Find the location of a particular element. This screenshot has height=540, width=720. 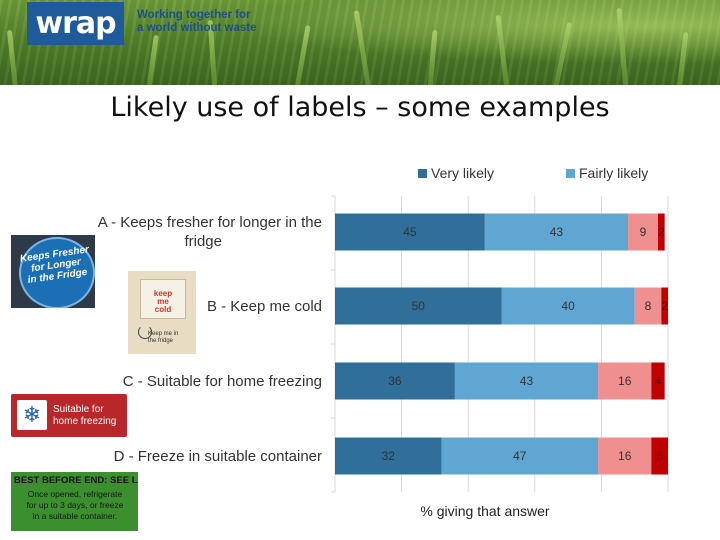

data-label-cat0-series1: 43 is located at coordinates (557, 232).